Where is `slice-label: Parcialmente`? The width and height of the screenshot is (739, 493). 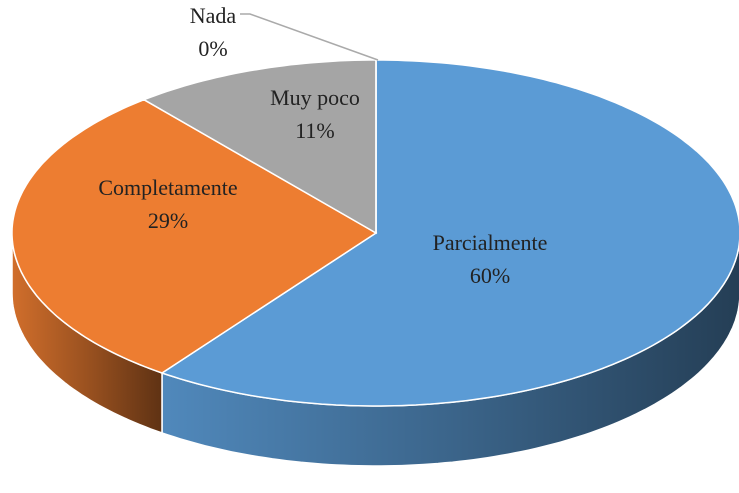 slice-label: Parcialmente is located at coordinates (490, 242).